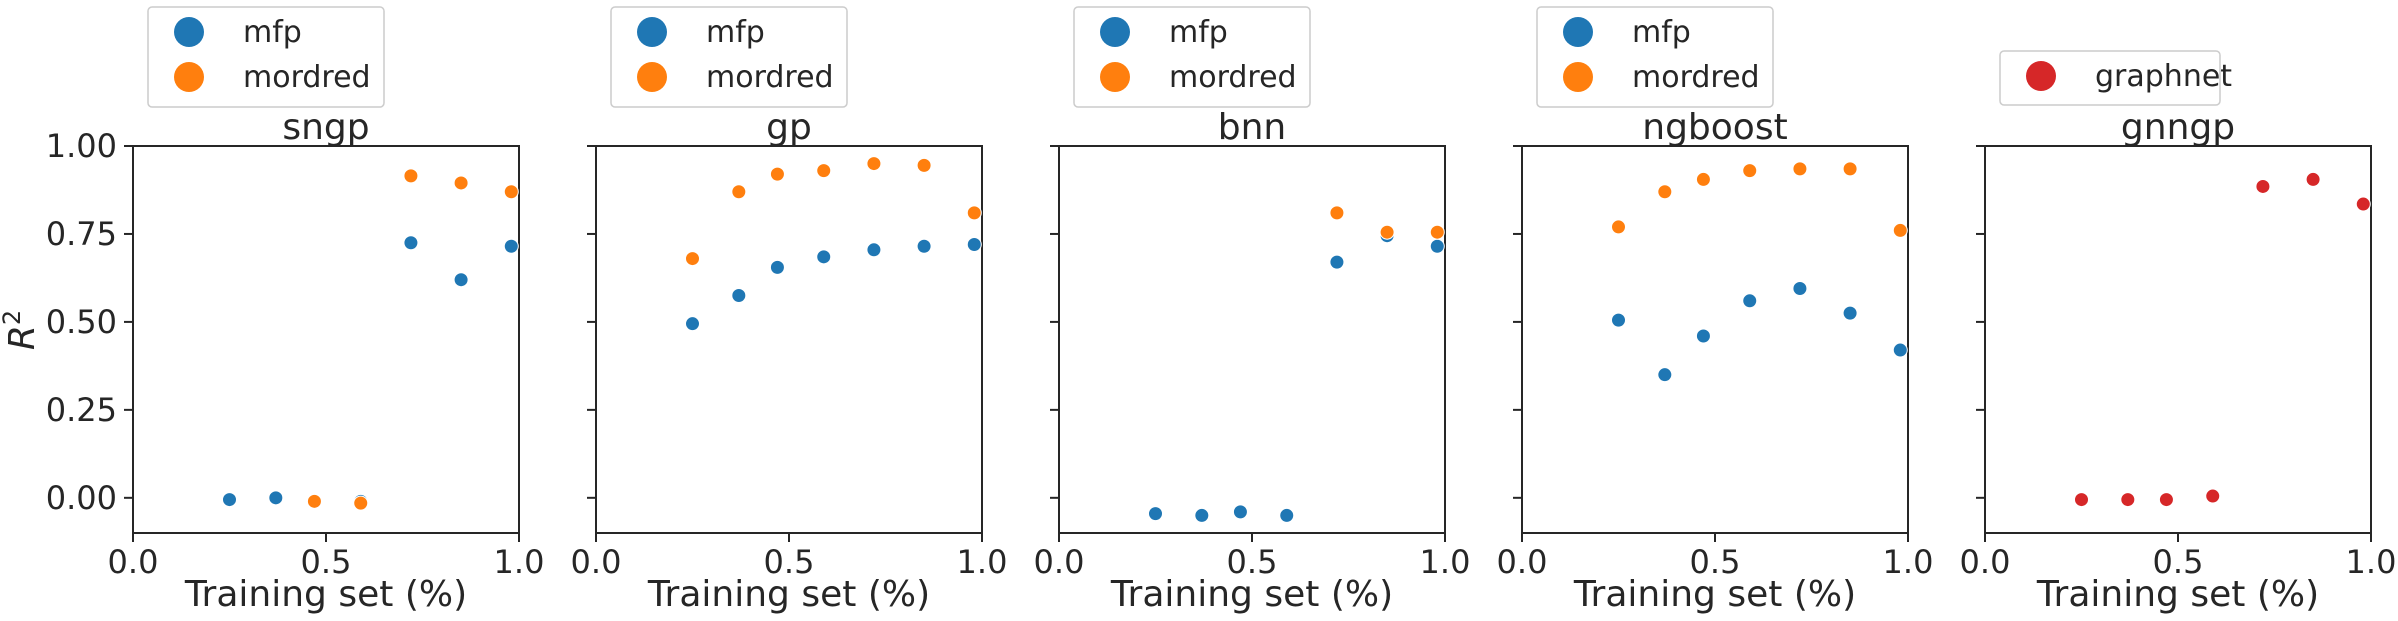 The width and height of the screenshot is (2398, 621). I want to click on legend-label-graphnet: graphnet, so click(2163, 76).